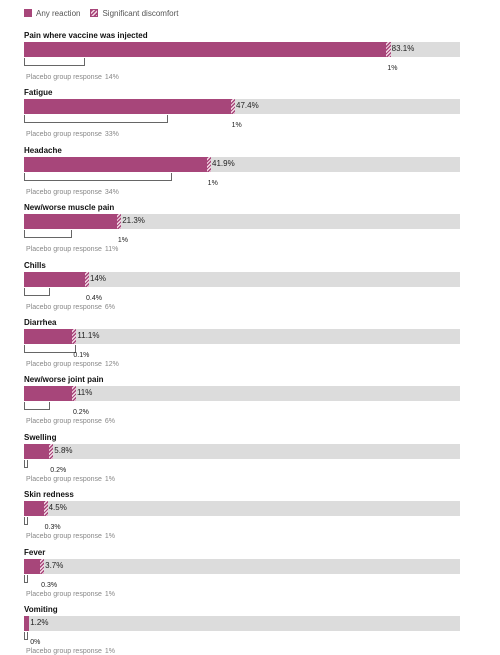  I want to click on placebo-value: 33%, so click(111, 135).